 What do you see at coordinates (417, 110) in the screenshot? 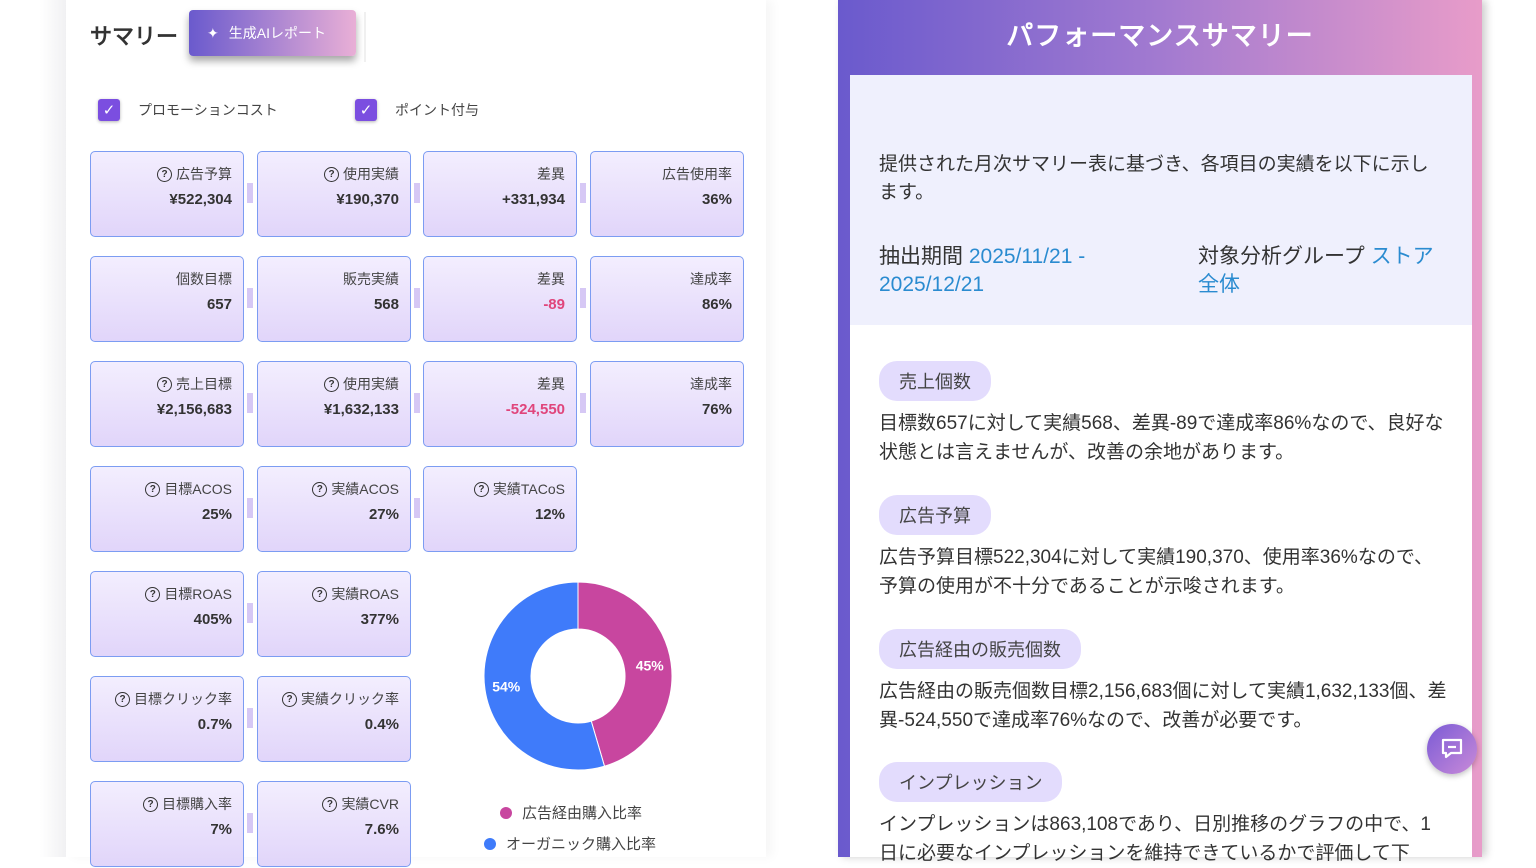
I see `checkbox-points: ✓ ポイント付与` at bounding box center [417, 110].